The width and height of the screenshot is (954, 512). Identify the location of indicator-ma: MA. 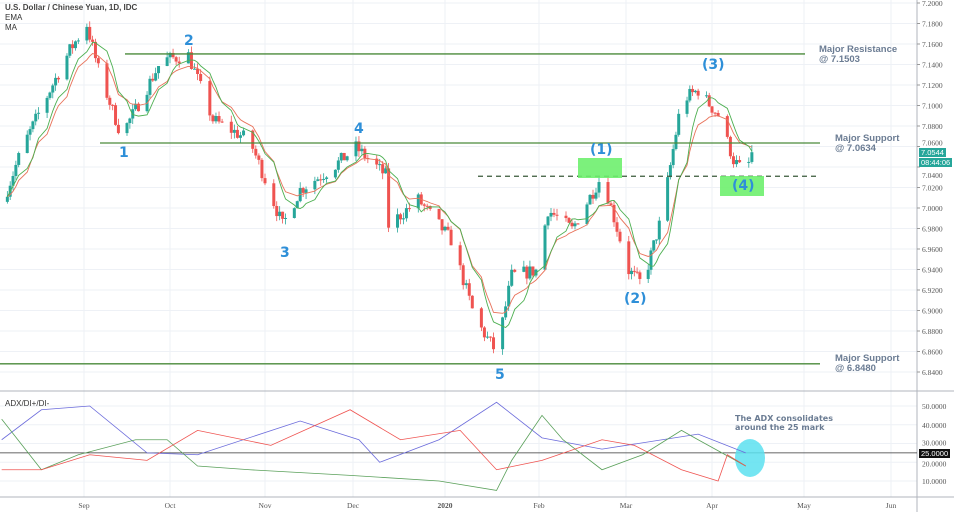
(11, 27).